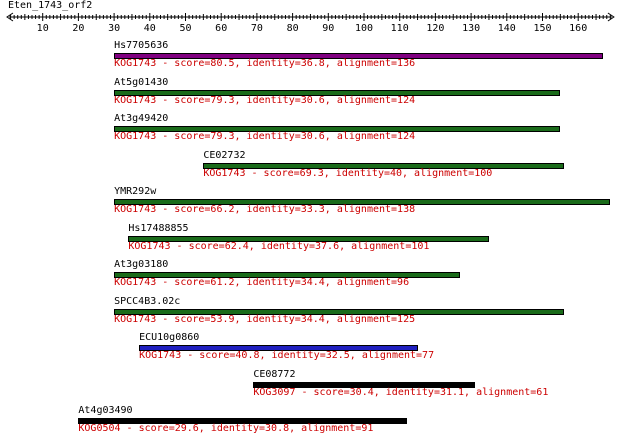  I want to click on ruler-tick-label: 40, so click(150, 28).